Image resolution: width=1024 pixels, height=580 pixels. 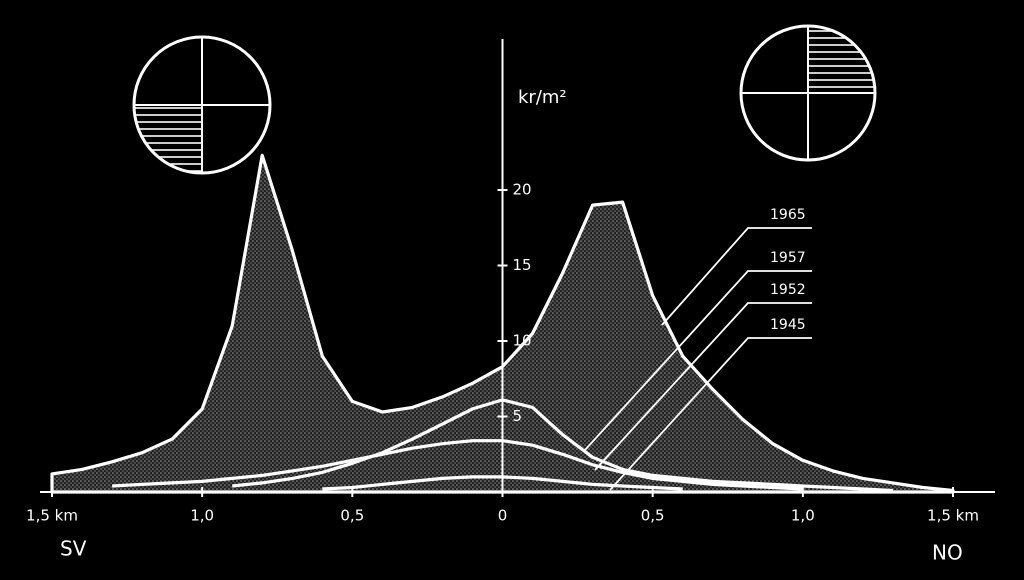 I want to click on orientation-circle-right, so click(x=808, y=93).